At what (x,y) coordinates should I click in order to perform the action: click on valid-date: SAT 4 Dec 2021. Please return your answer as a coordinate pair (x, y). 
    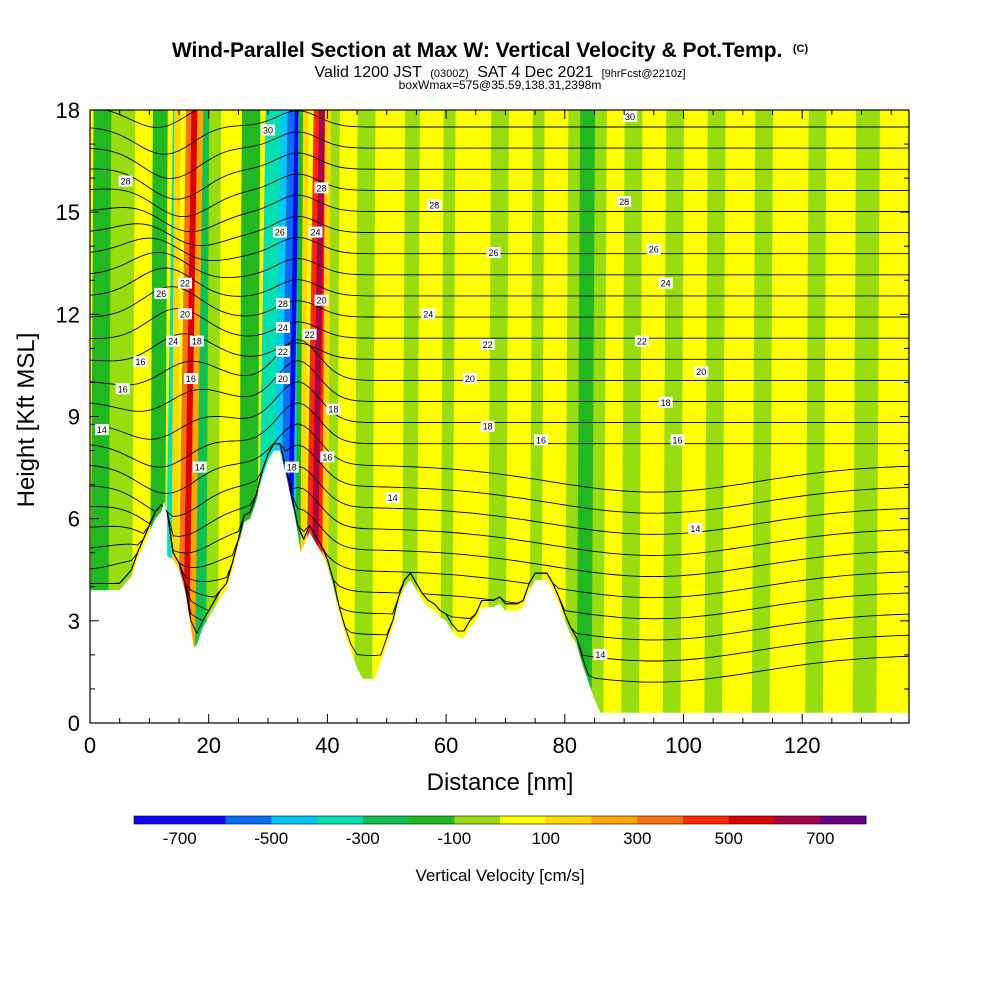
    Looking at the image, I should click on (535, 72).